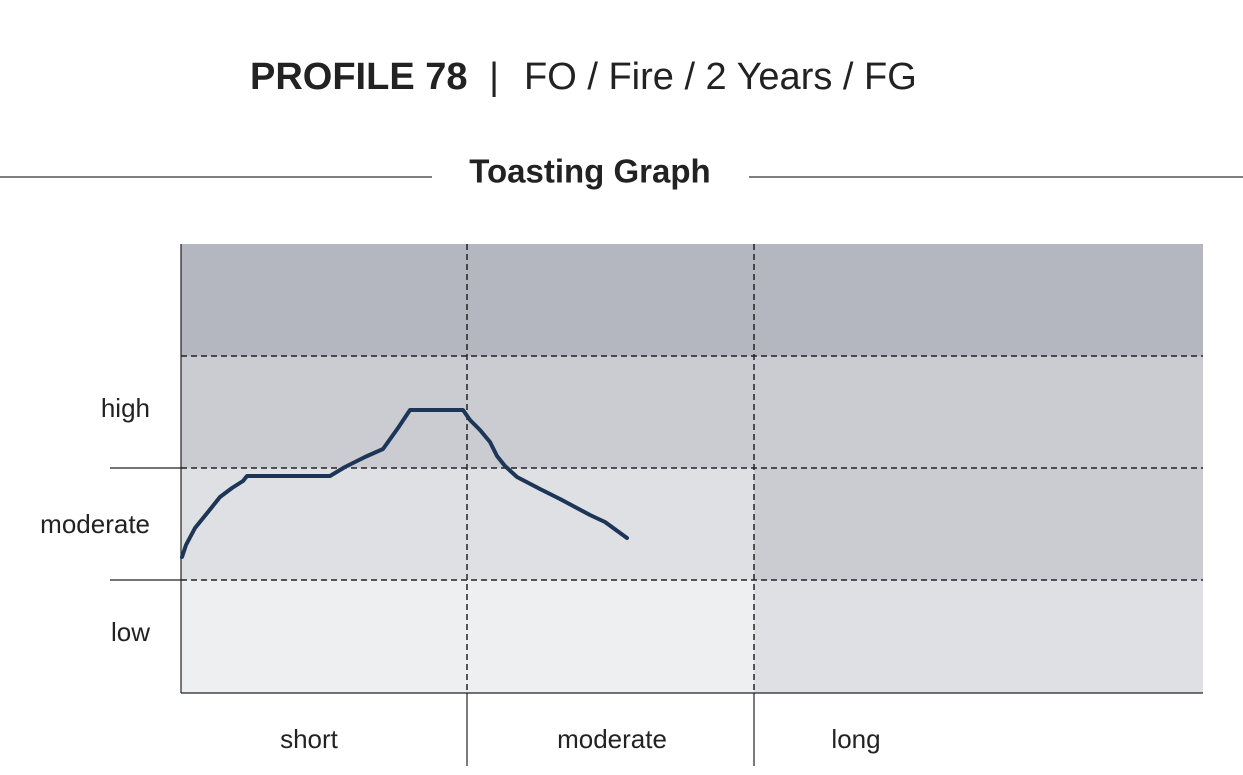 This screenshot has height=775, width=1243. What do you see at coordinates (589, 171) in the screenshot?
I see `graph-title: Toasting Graph` at bounding box center [589, 171].